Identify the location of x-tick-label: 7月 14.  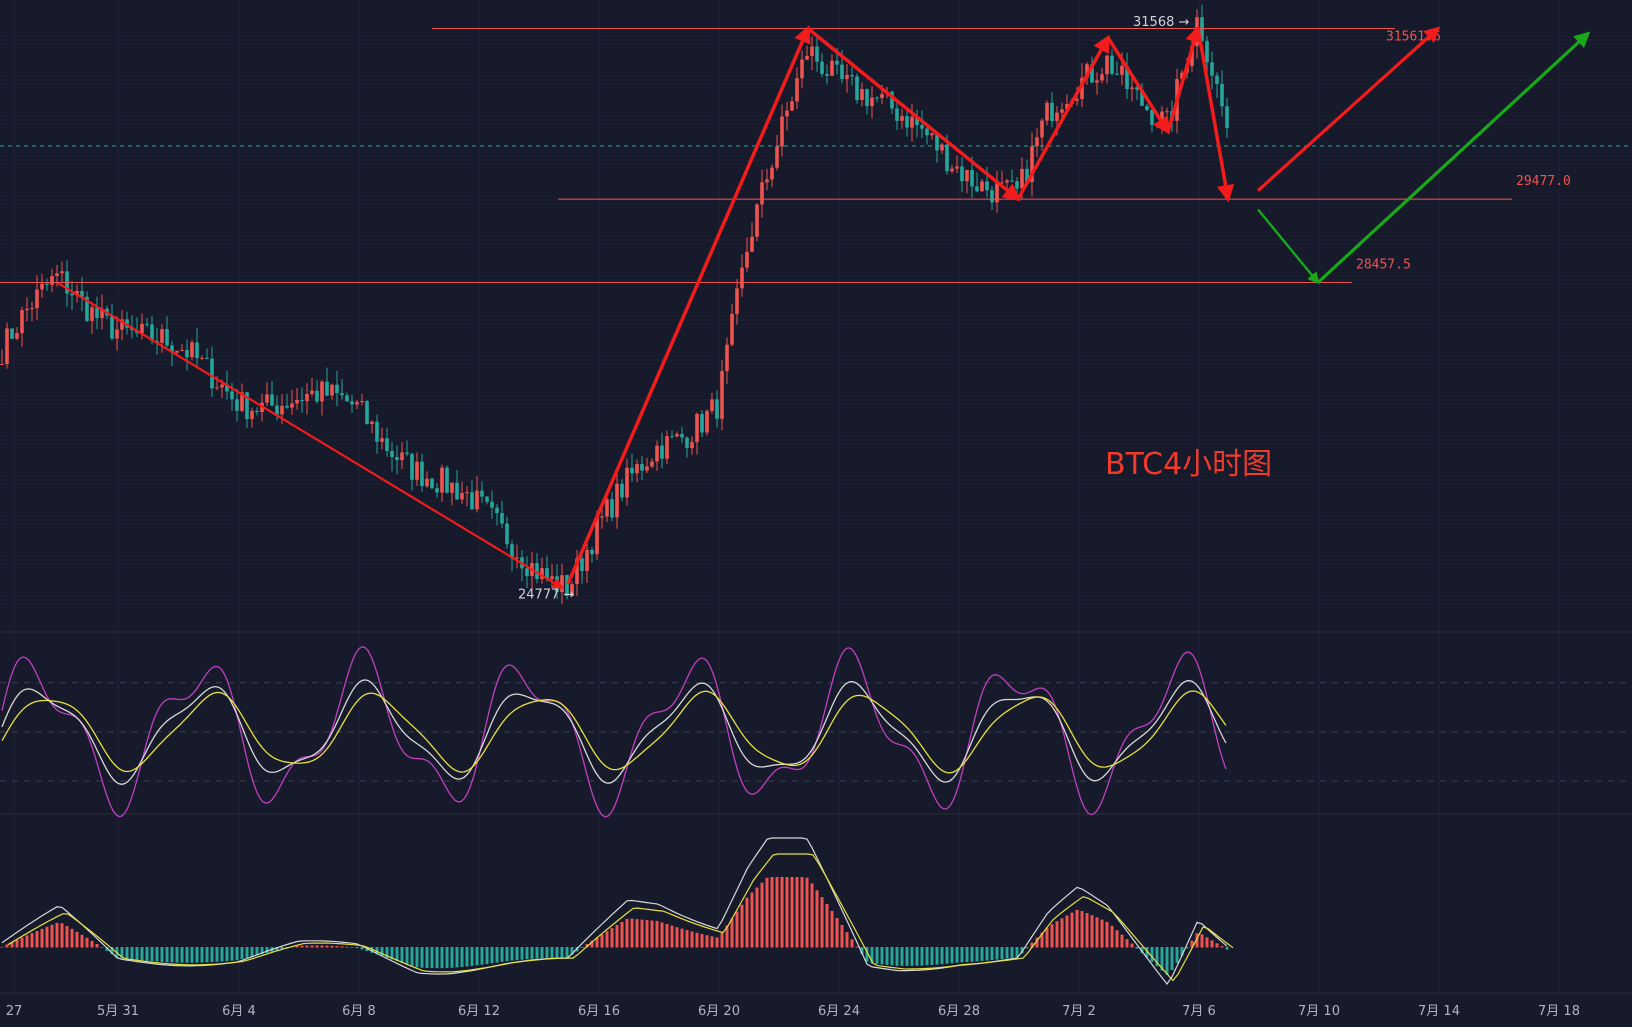
(1439, 1011).